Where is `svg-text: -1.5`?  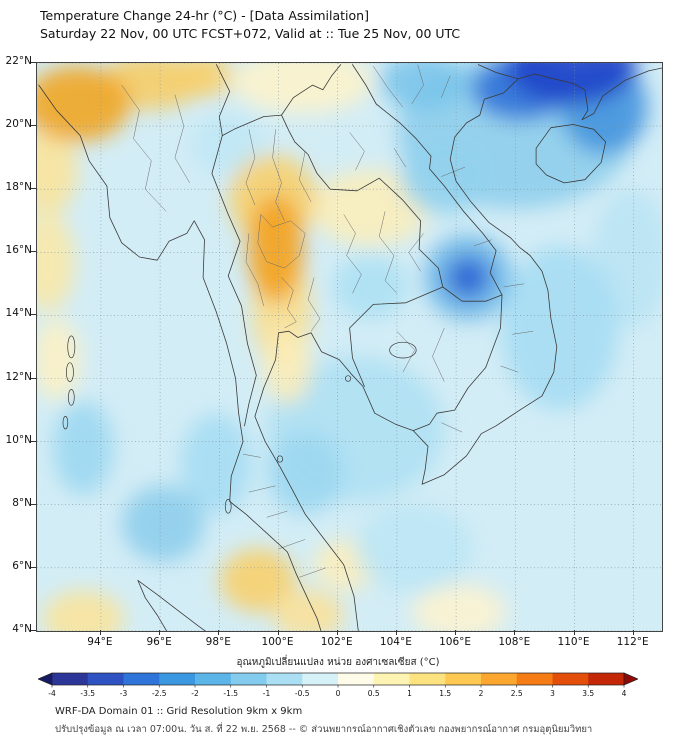
svg-text: -1.5 is located at coordinates (230, 693).